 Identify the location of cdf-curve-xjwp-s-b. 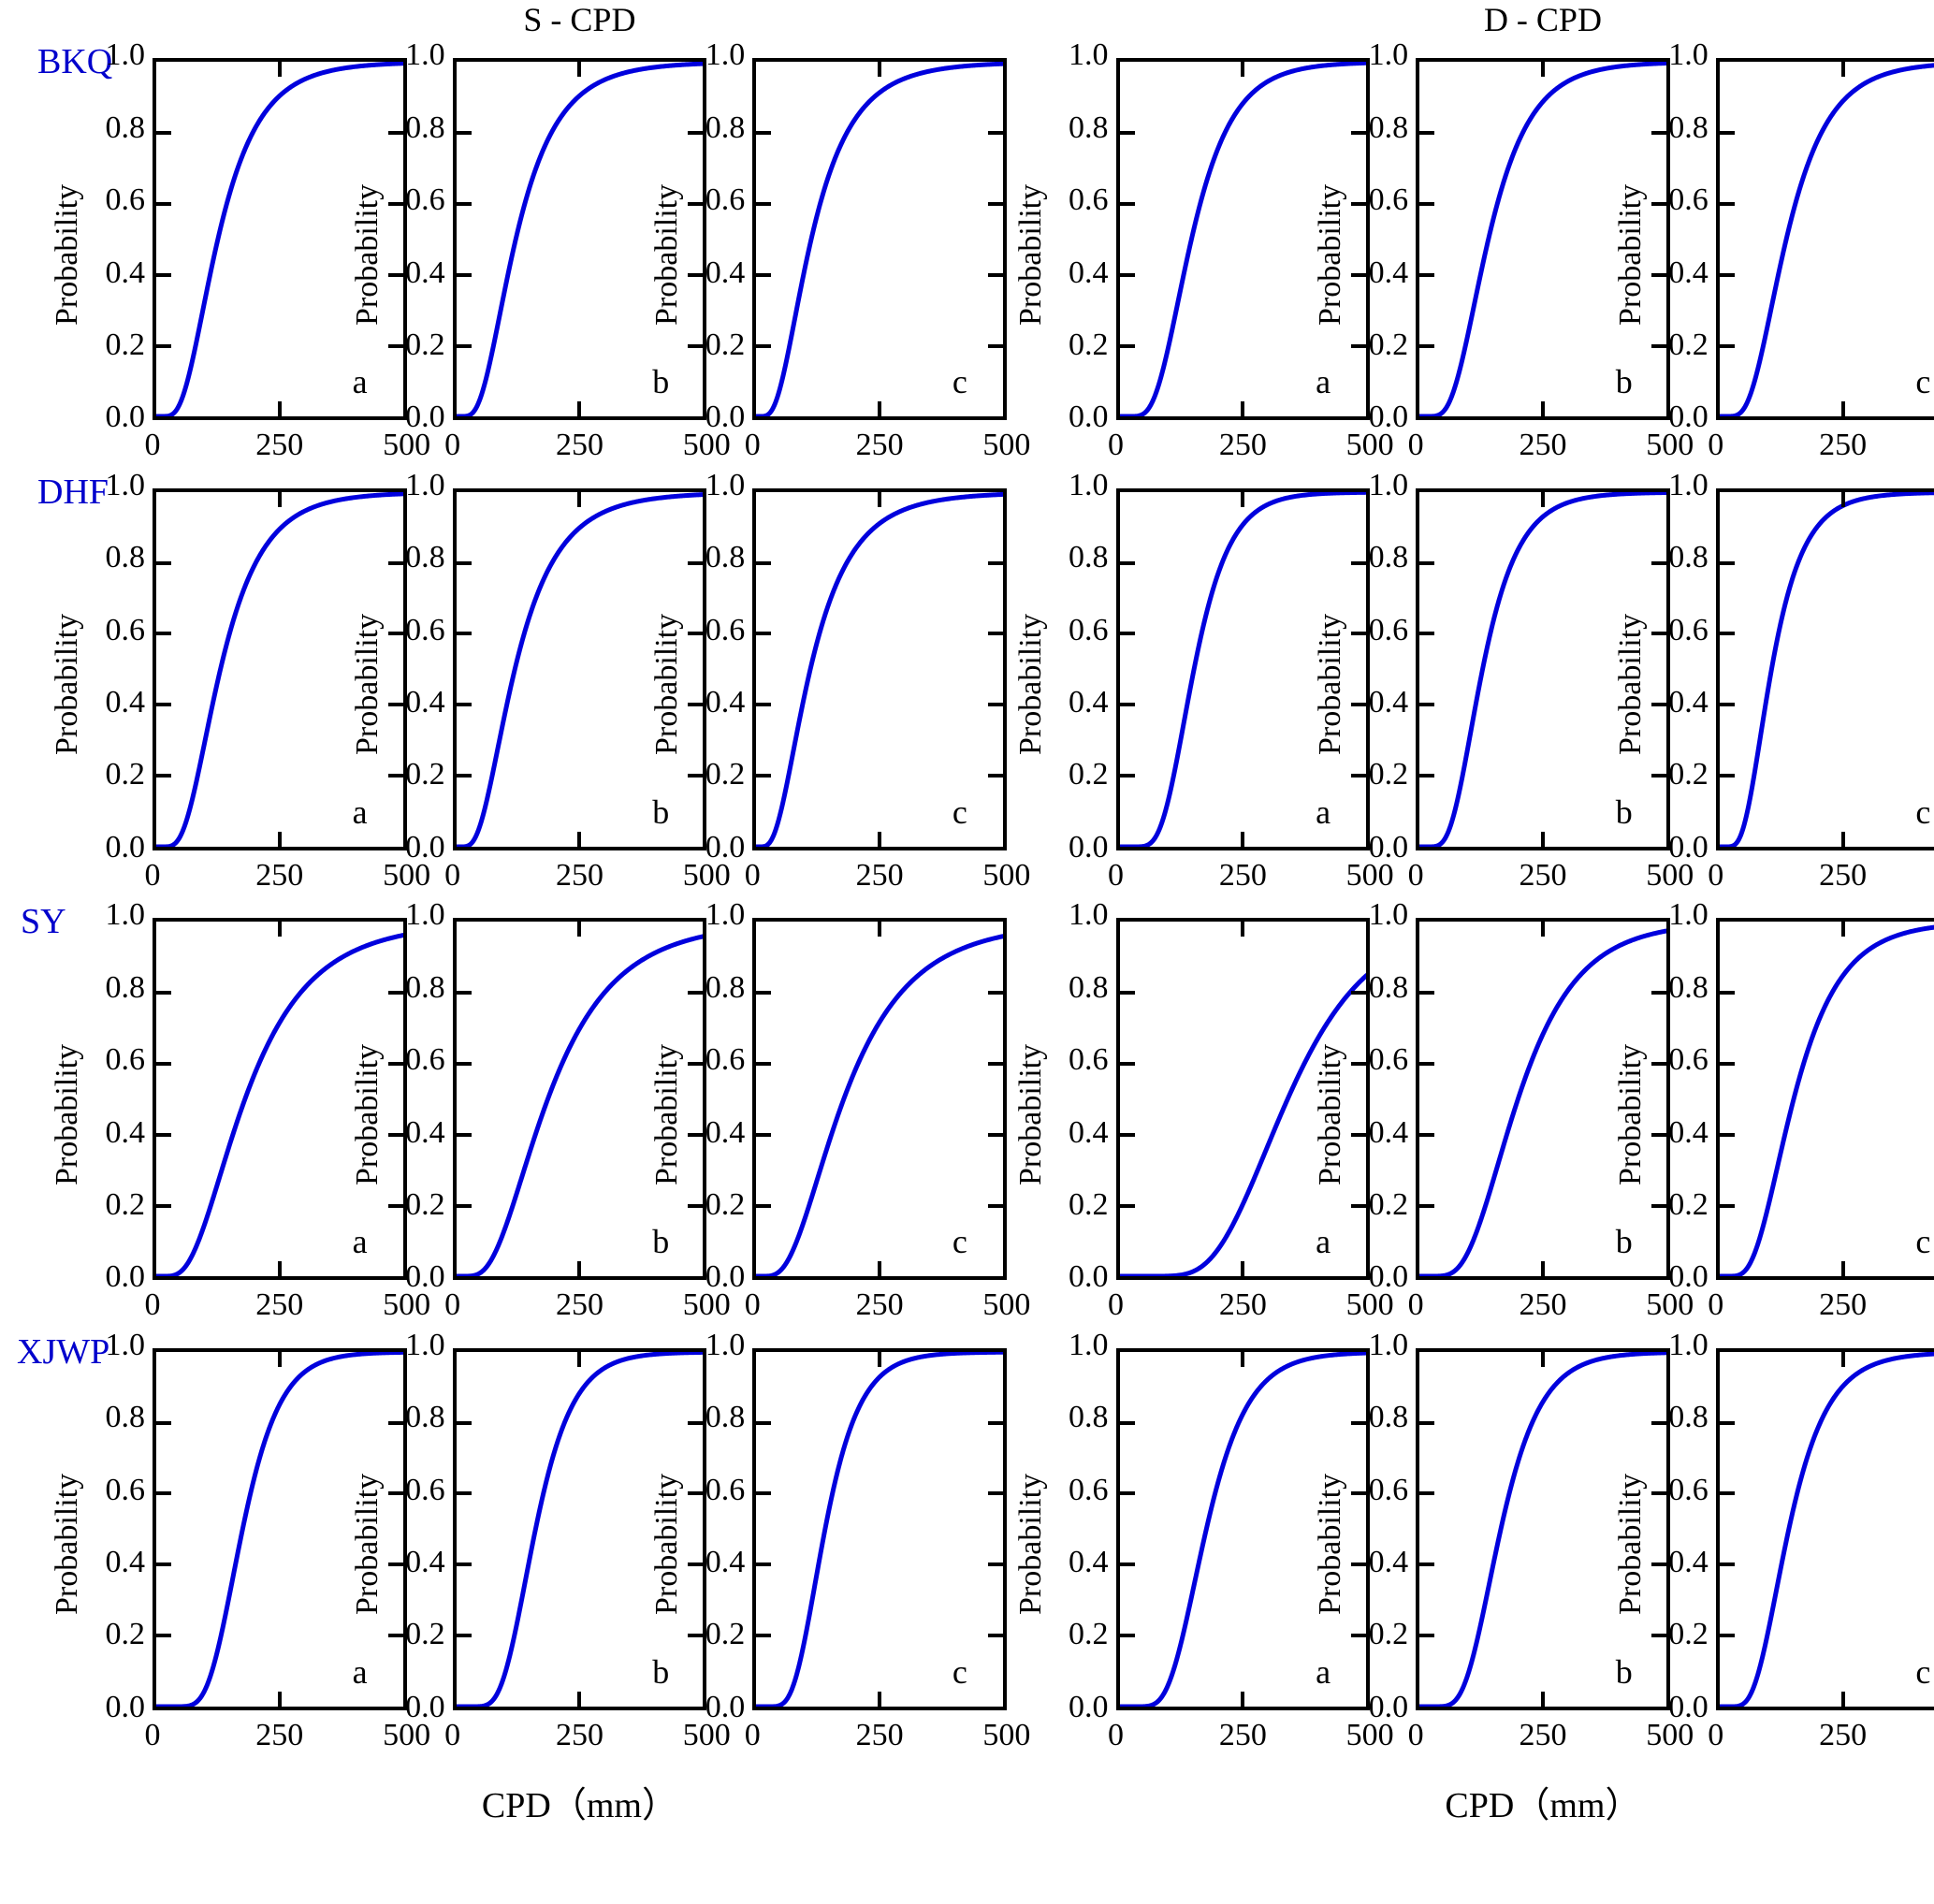
(580, 1529).